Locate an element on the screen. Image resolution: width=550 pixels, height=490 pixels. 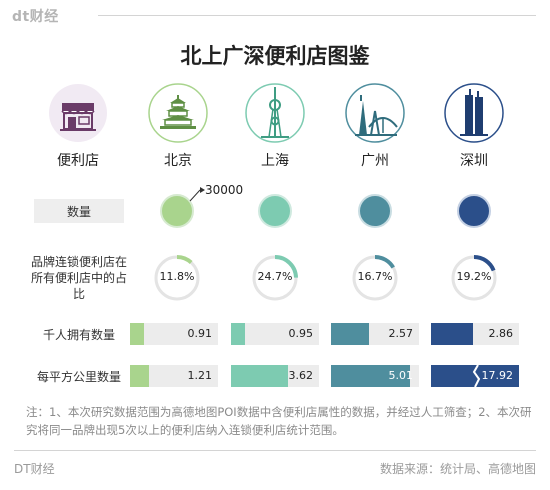
per-thousand-track-beijing is located at coordinates (174, 334).